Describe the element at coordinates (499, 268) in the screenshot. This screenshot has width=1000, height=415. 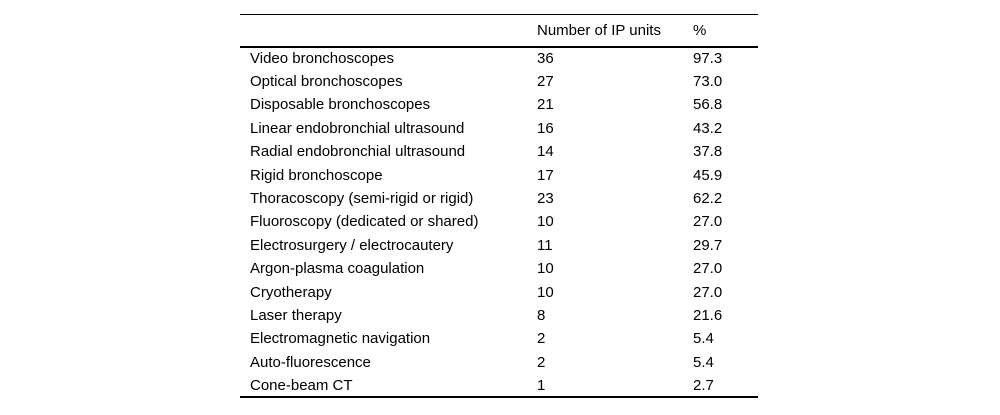
I see `table-row: Argon-plasma coagulation 10 27.0` at that location.